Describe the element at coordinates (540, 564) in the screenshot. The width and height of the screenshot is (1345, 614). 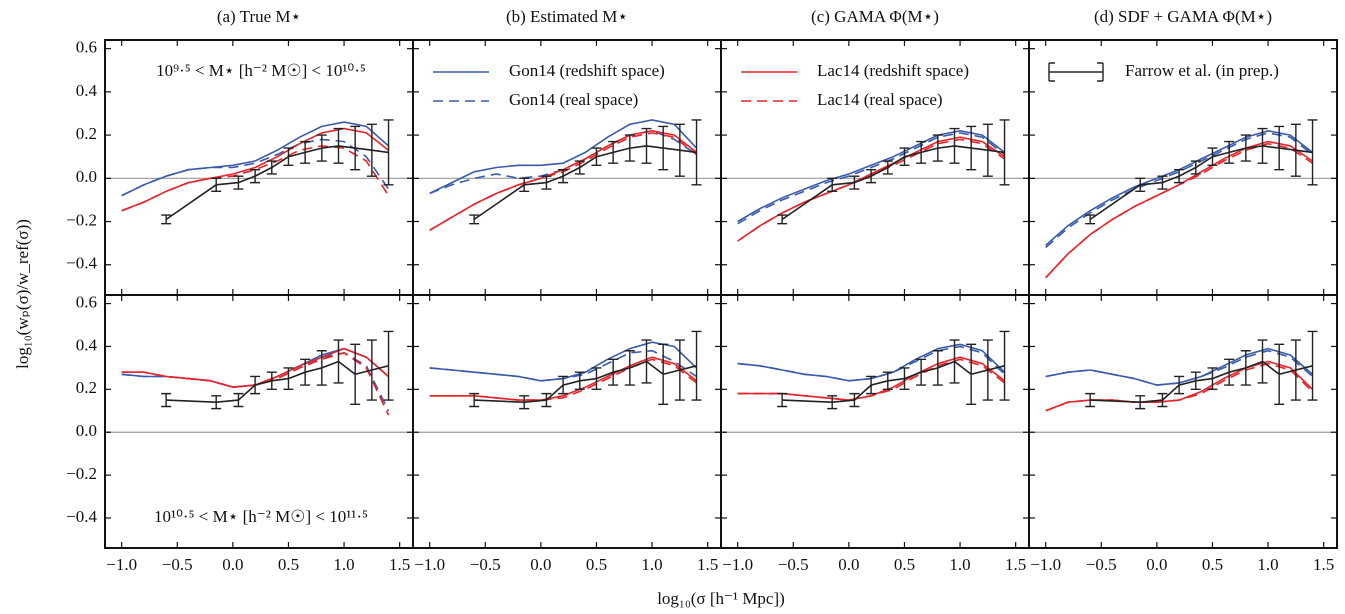
I see `x-tick-label: 0.0` at that location.